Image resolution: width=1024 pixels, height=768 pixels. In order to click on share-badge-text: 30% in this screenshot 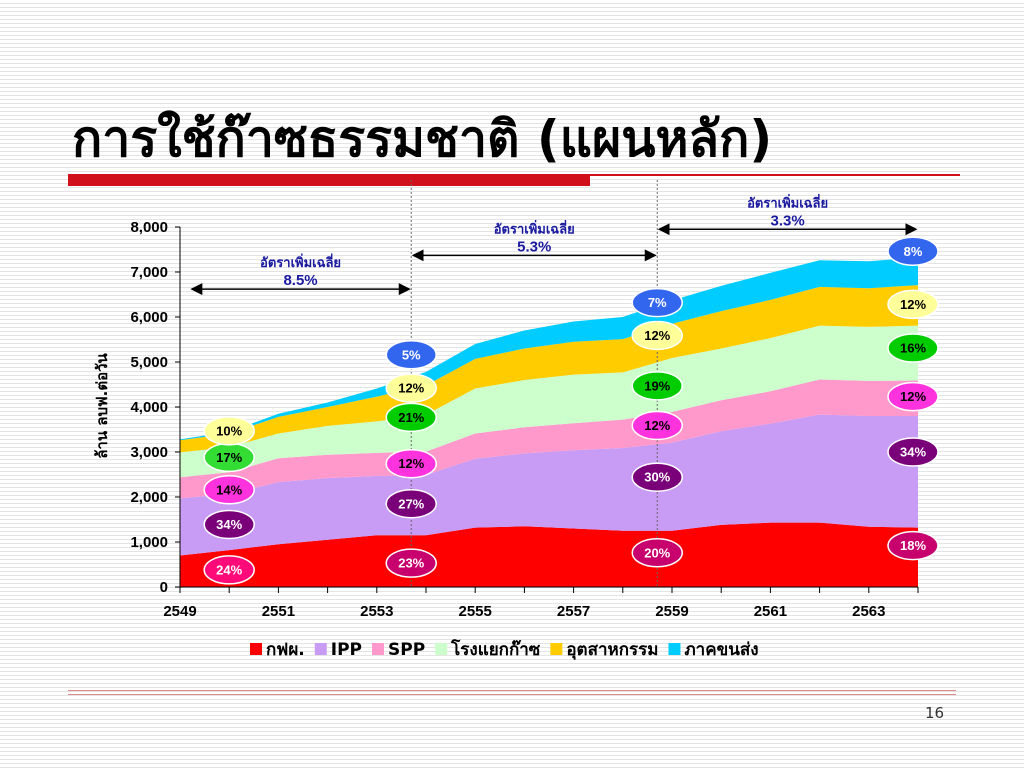, I will do `click(657, 477)`.